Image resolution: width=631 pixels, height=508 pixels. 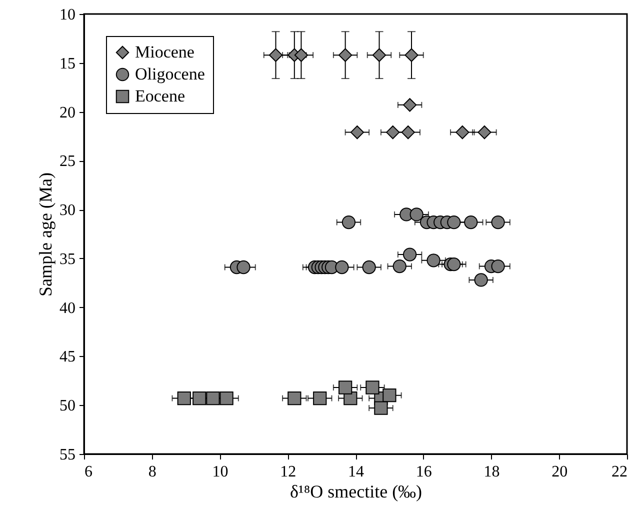 What do you see at coordinates (68, 161) in the screenshot?
I see `y-tick-label: 25` at bounding box center [68, 161].